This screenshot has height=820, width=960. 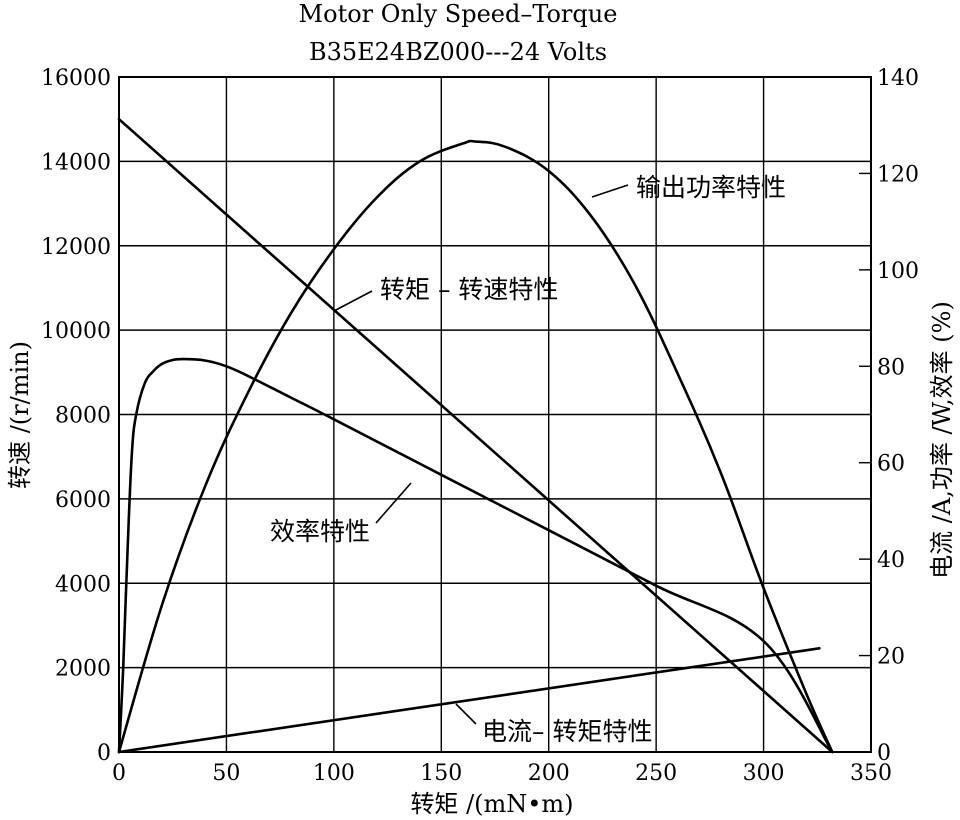 I want to click on annotation-output-power: 输出功率特性, so click(x=711, y=187).